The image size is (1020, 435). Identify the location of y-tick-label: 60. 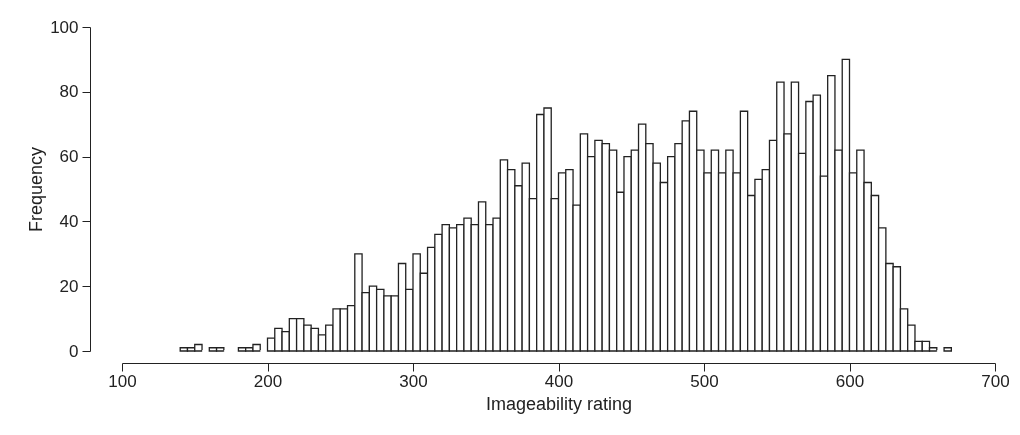
(69, 157).